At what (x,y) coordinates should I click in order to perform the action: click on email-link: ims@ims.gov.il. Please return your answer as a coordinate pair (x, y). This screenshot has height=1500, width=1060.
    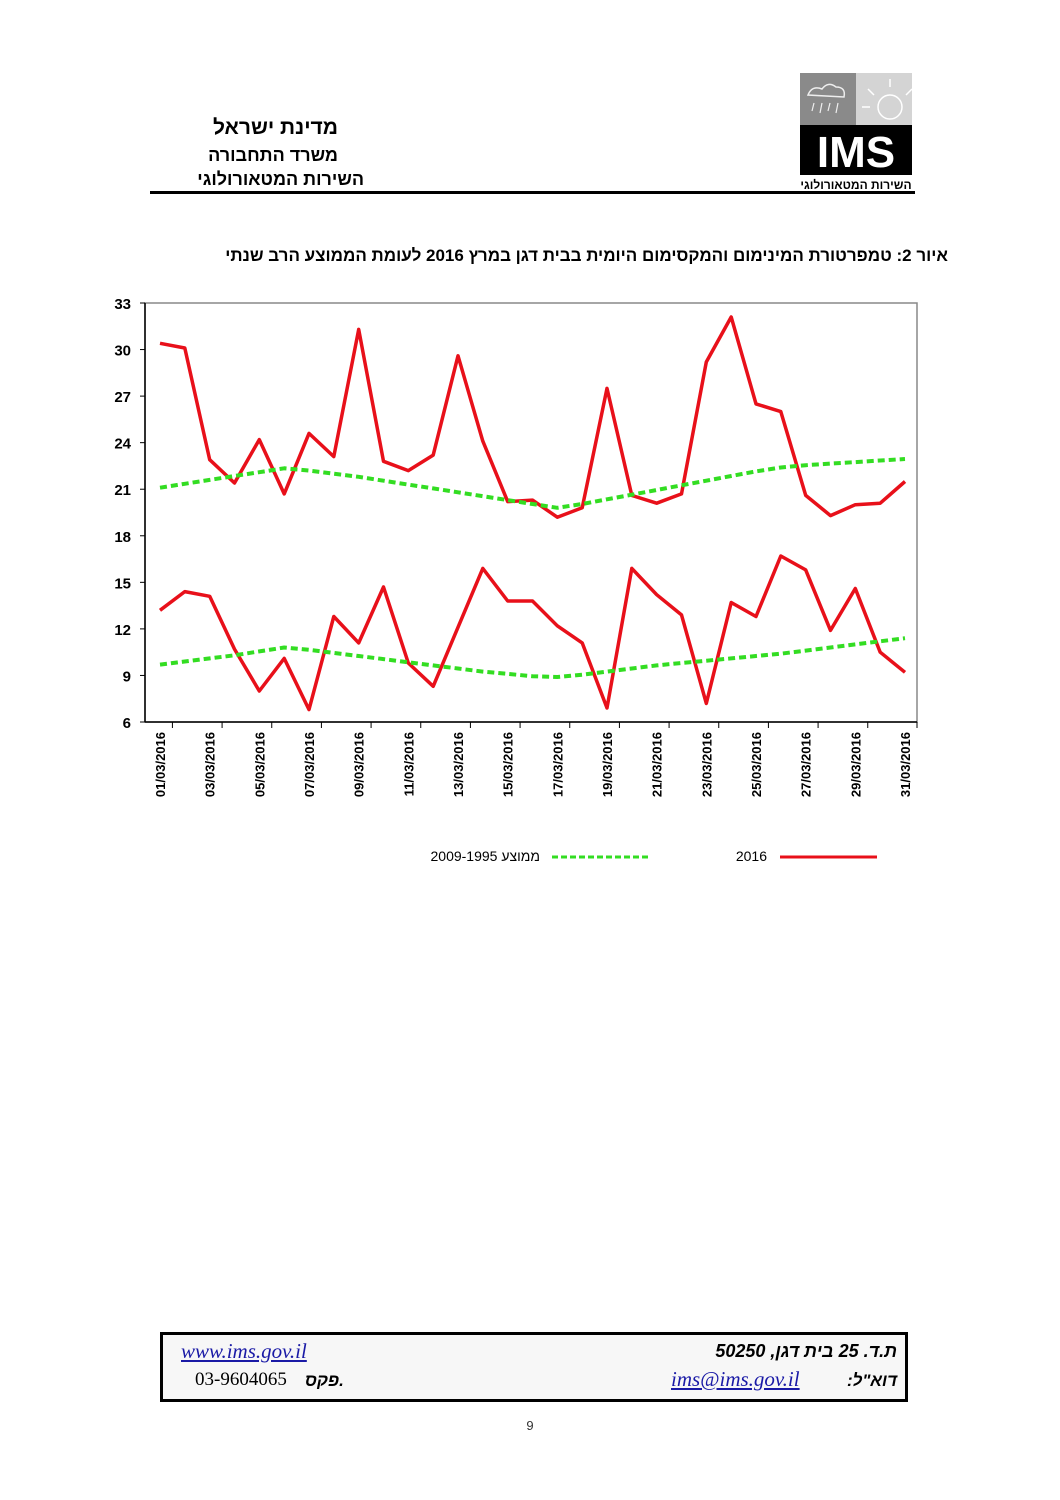
    Looking at the image, I should click on (735, 1379).